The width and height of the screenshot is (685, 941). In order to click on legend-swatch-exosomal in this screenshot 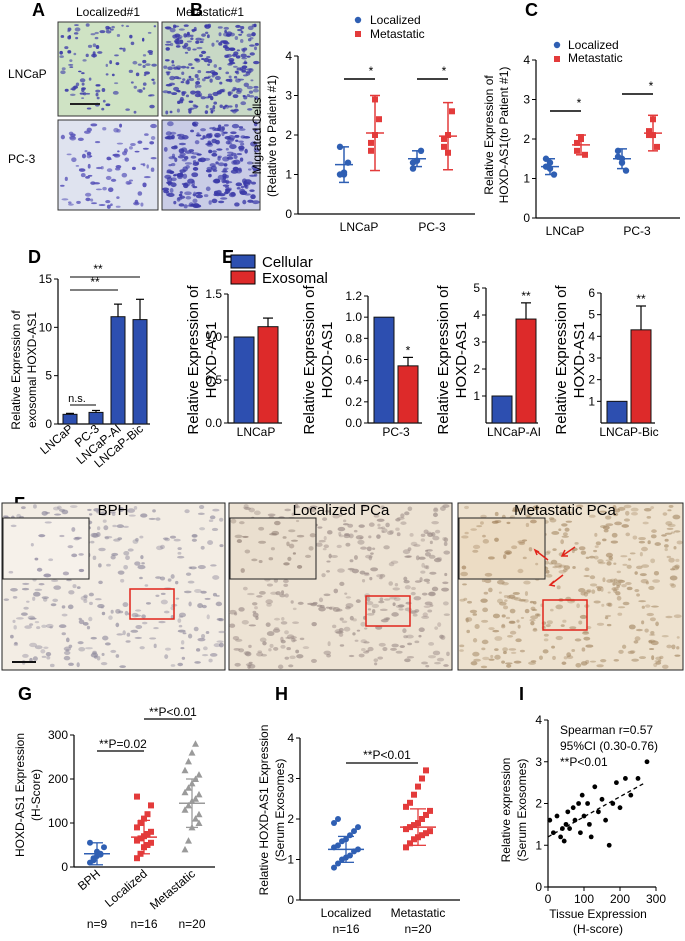, I will do `click(243, 277)`.